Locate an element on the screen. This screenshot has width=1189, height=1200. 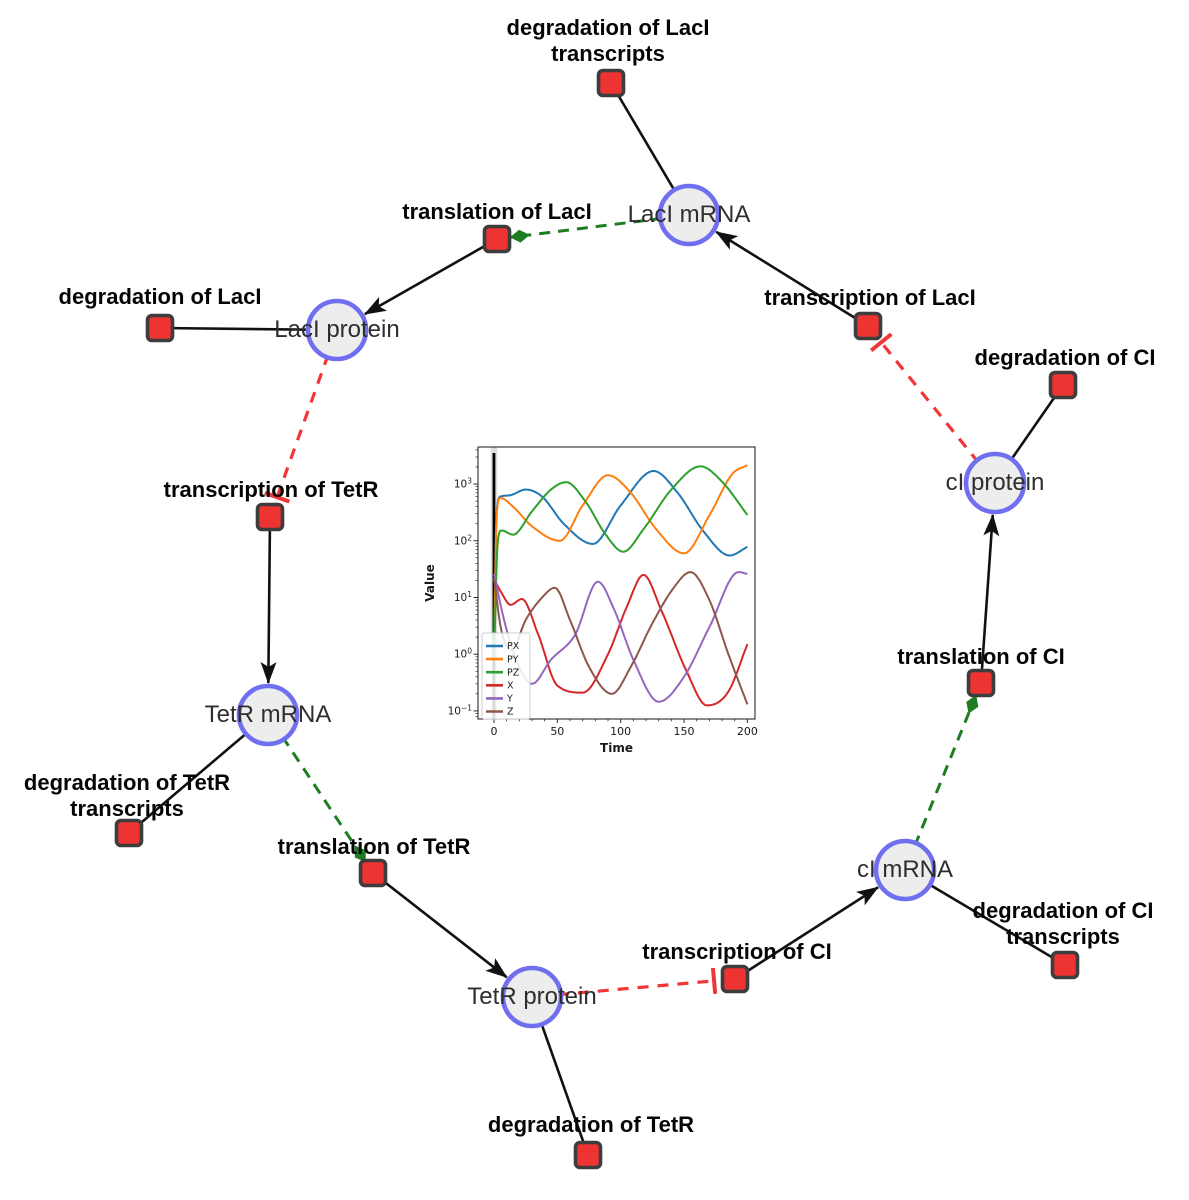
x-tick-label: 0 is located at coordinates (493, 731).